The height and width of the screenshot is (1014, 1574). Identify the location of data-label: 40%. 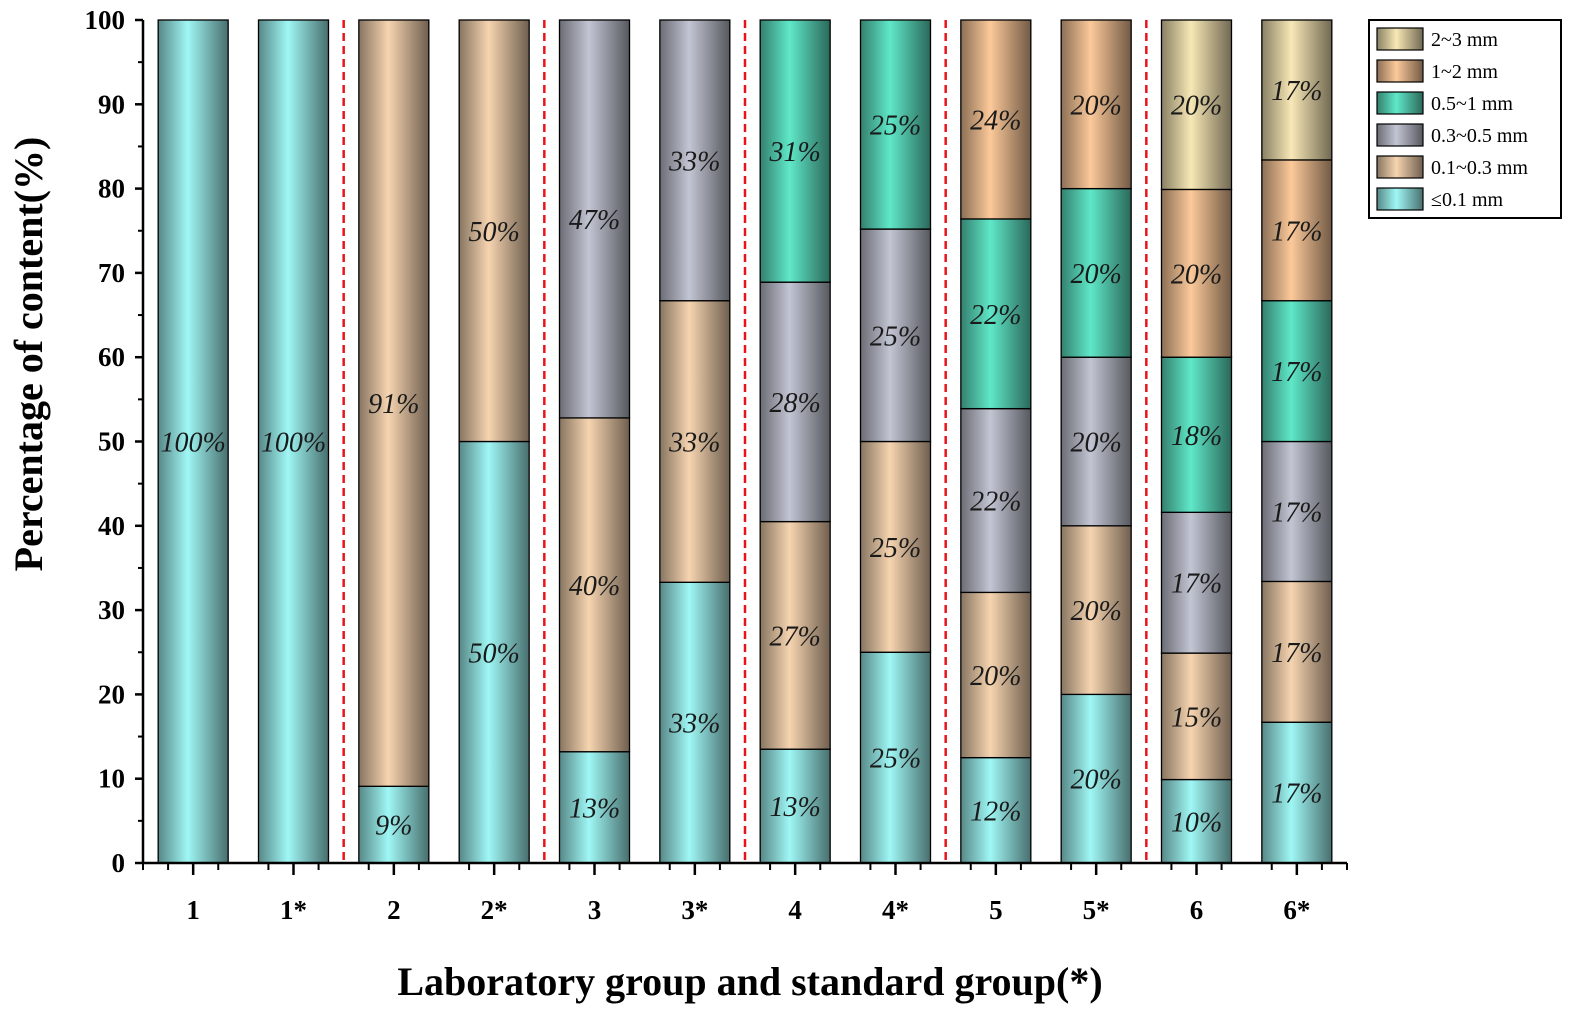
(594, 586).